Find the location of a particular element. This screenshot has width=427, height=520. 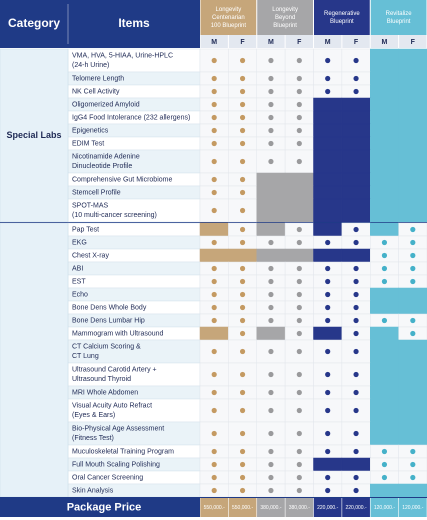

item-label: Oral Cancer Screening is located at coordinates (107, 477).